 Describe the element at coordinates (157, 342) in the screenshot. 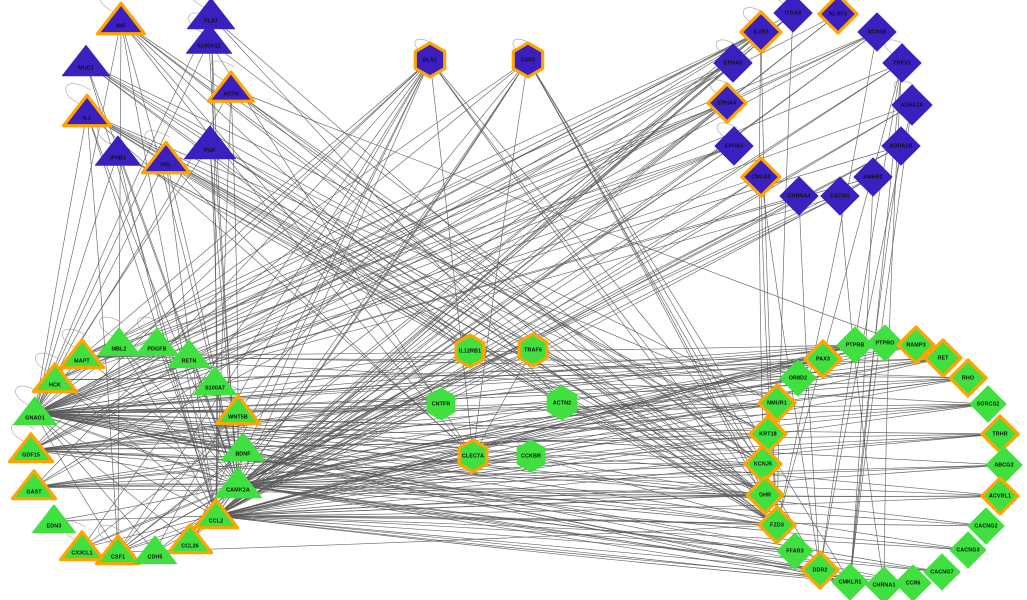

I see `graph-node-pdgfb: PDGFB` at that location.